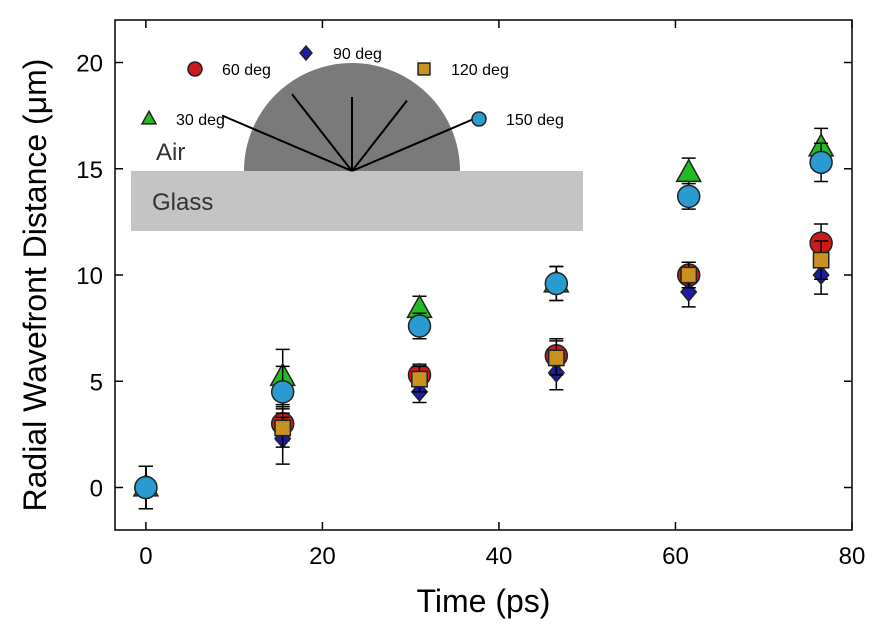 The height and width of the screenshot is (632, 888). What do you see at coordinates (499, 556) in the screenshot?
I see `x-tick-label: 40` at bounding box center [499, 556].